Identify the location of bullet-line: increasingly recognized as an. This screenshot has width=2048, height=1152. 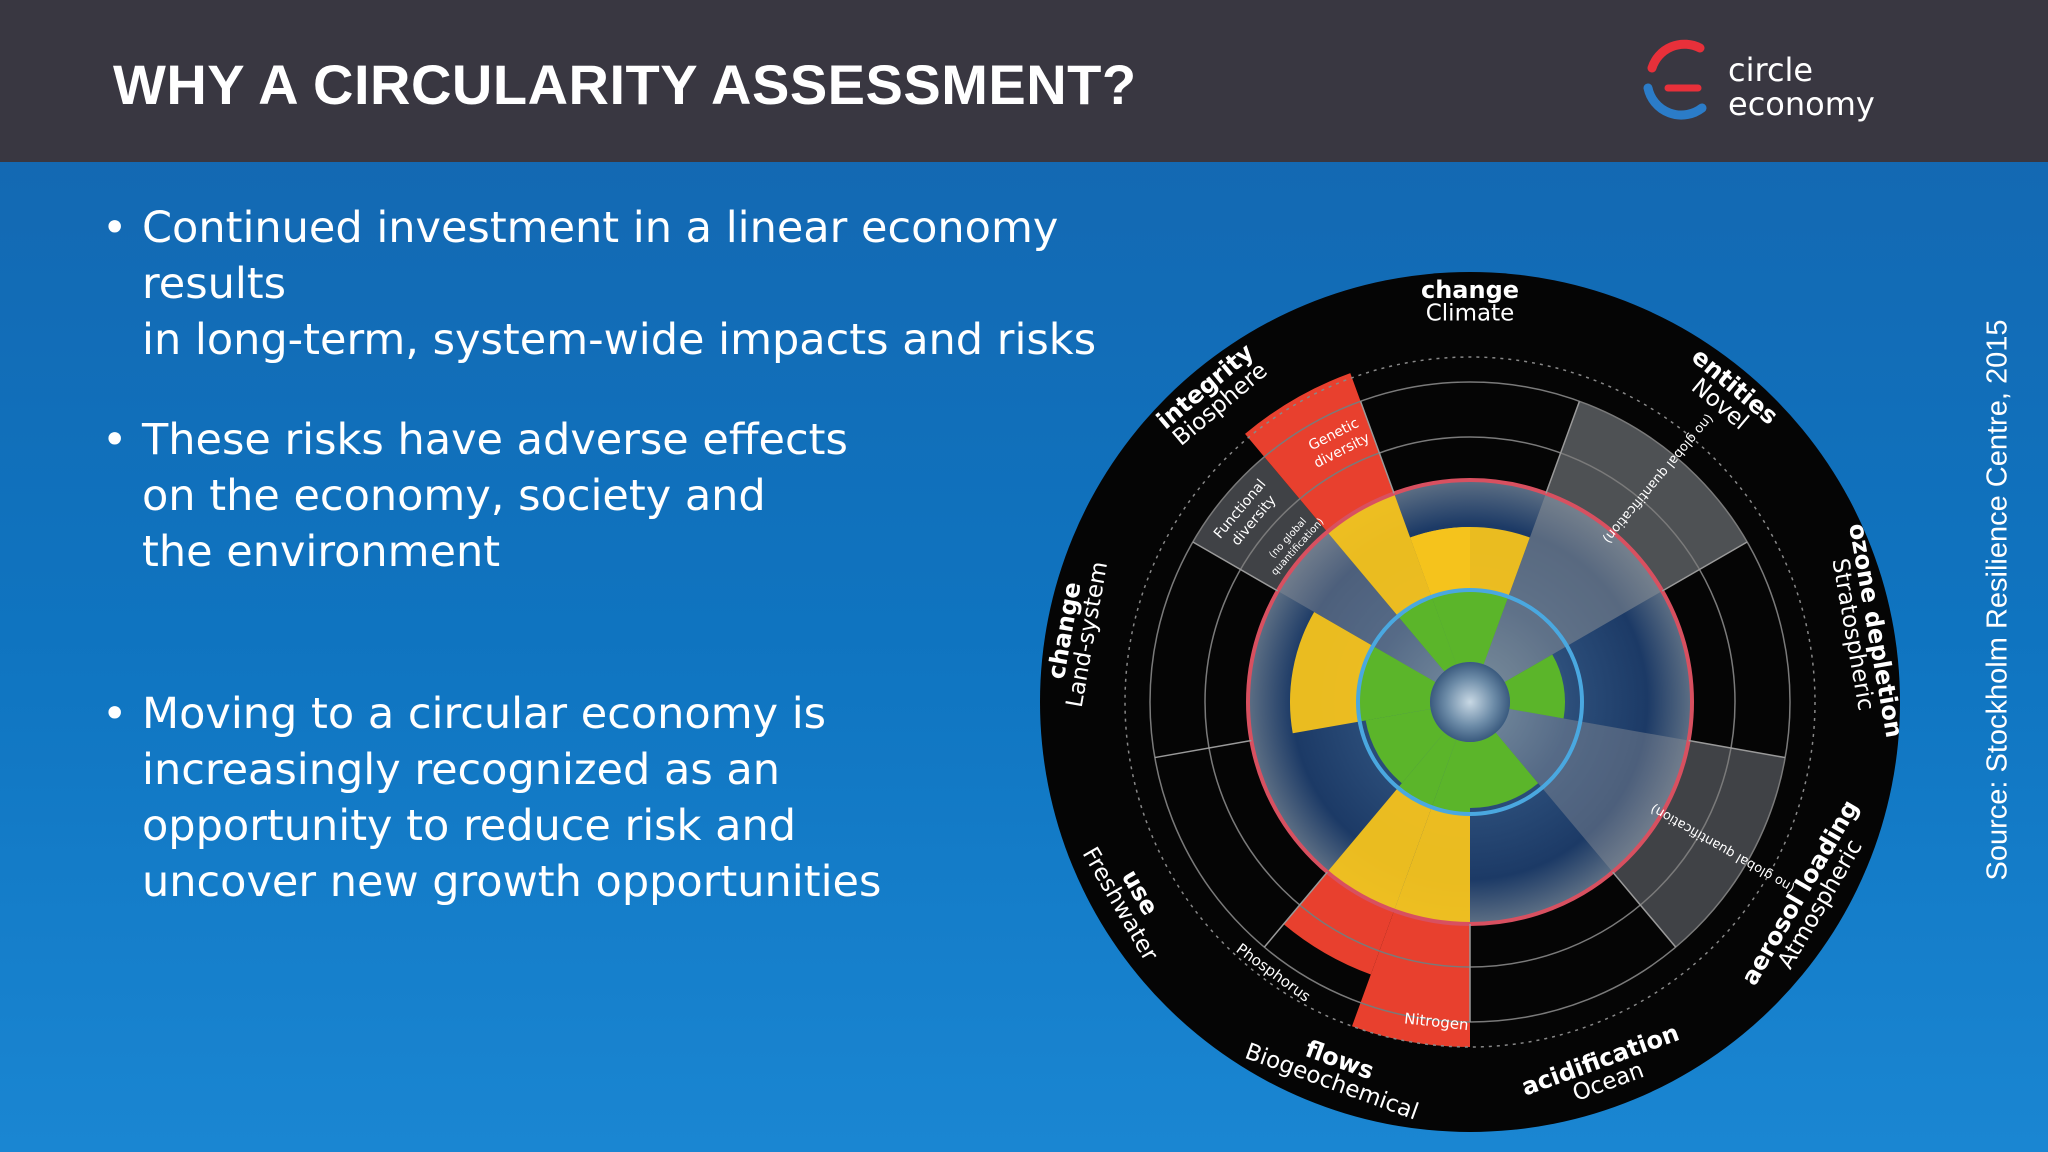
(461, 770).